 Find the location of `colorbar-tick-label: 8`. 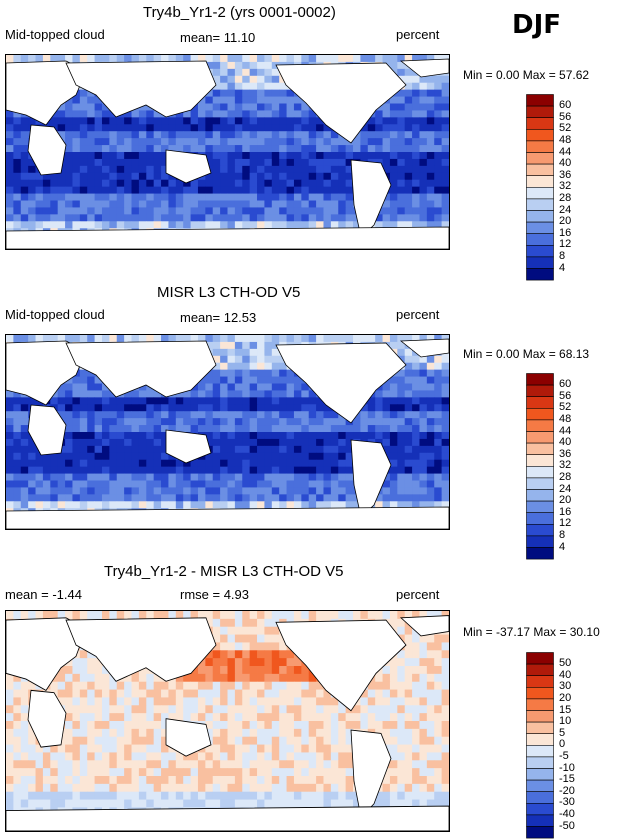

colorbar-tick-label: 8 is located at coordinates (562, 535).